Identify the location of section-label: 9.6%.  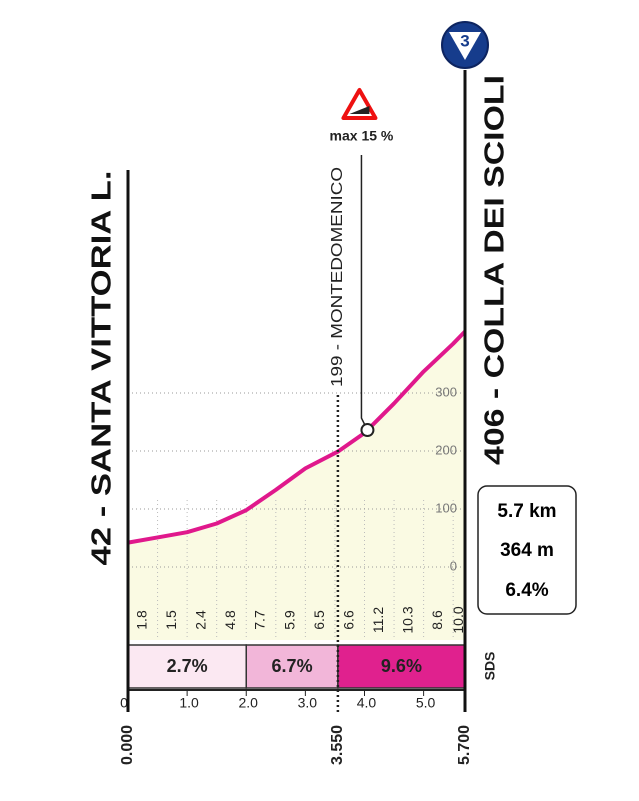
(401, 666).